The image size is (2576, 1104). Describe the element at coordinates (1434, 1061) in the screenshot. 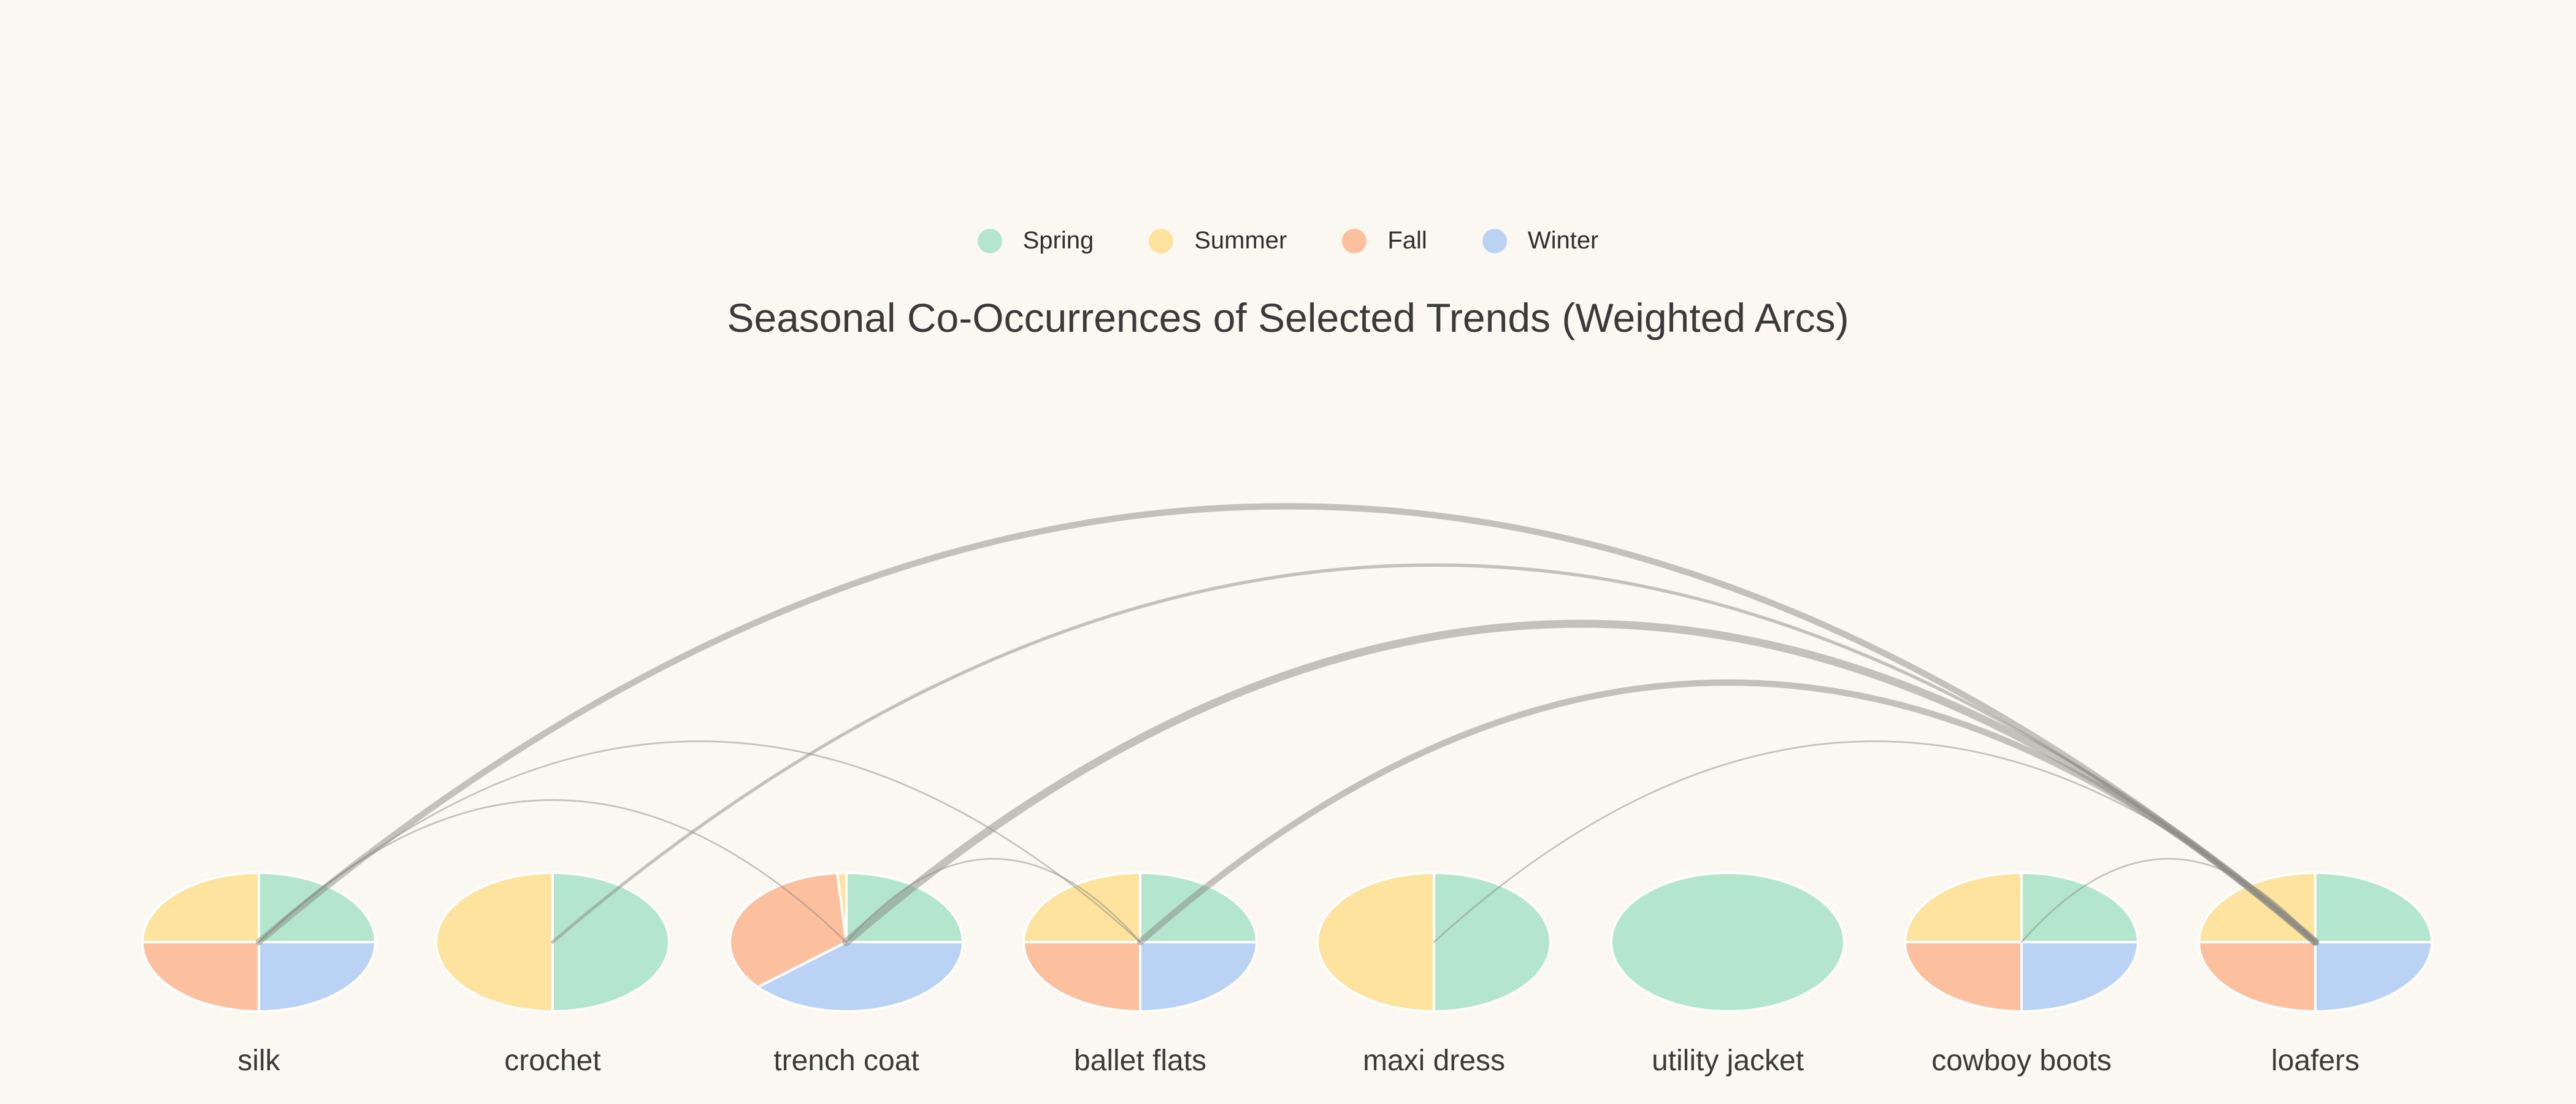

I see `node-label-maxi-dress: maxi dress` at that location.